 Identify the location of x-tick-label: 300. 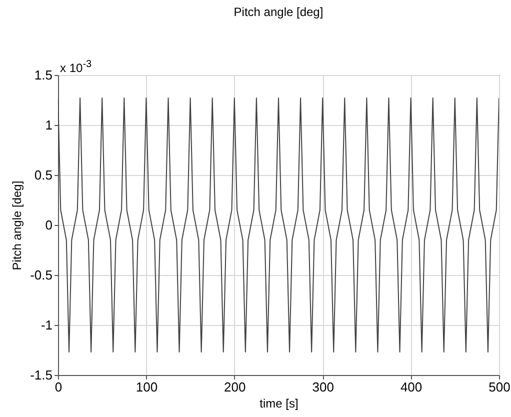
(323, 387).